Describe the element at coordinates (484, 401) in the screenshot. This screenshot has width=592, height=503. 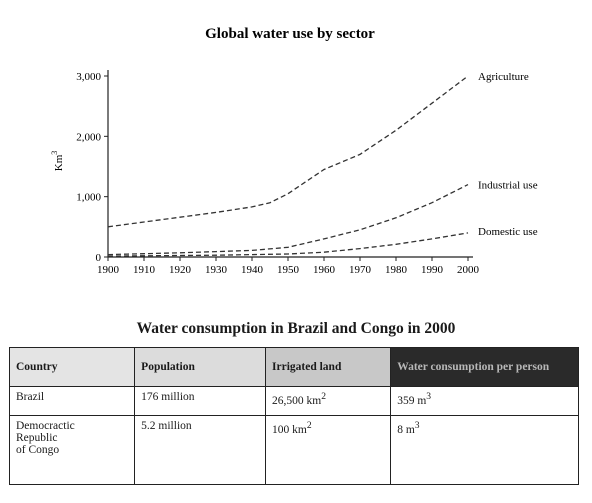
I see `cell-consumption: 359 m3` at that location.